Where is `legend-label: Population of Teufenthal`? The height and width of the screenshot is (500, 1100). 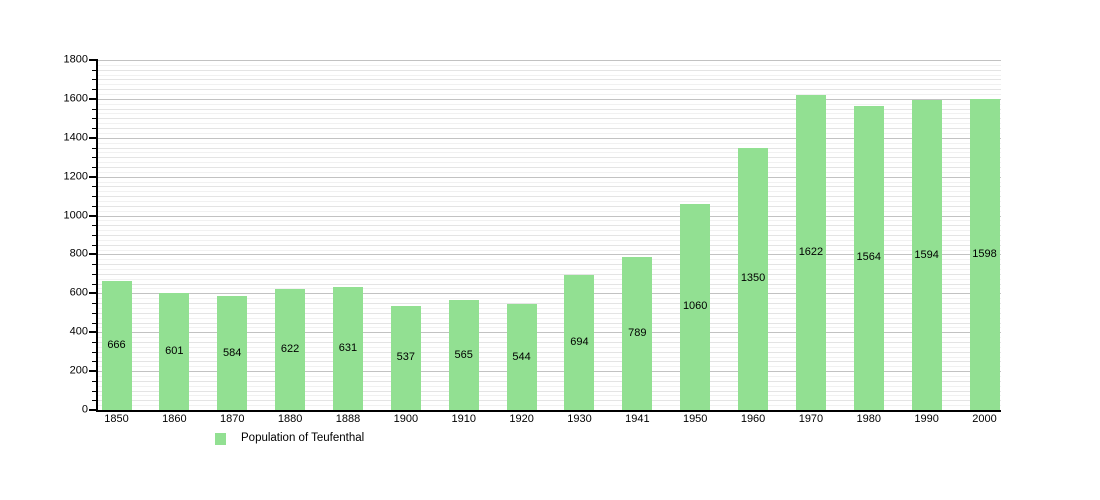
legend-label: Population of Teufenthal is located at coordinates (303, 437).